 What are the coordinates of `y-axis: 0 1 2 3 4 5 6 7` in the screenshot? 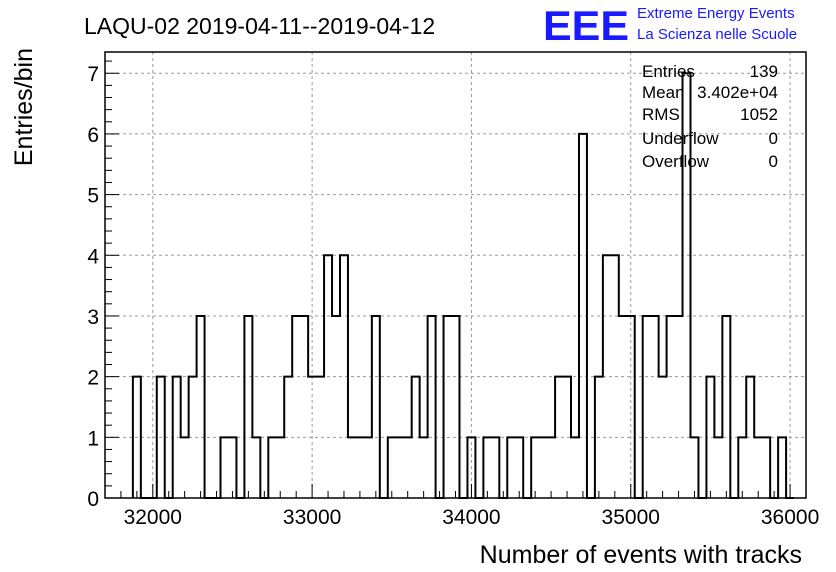 It's located at (103, 285).